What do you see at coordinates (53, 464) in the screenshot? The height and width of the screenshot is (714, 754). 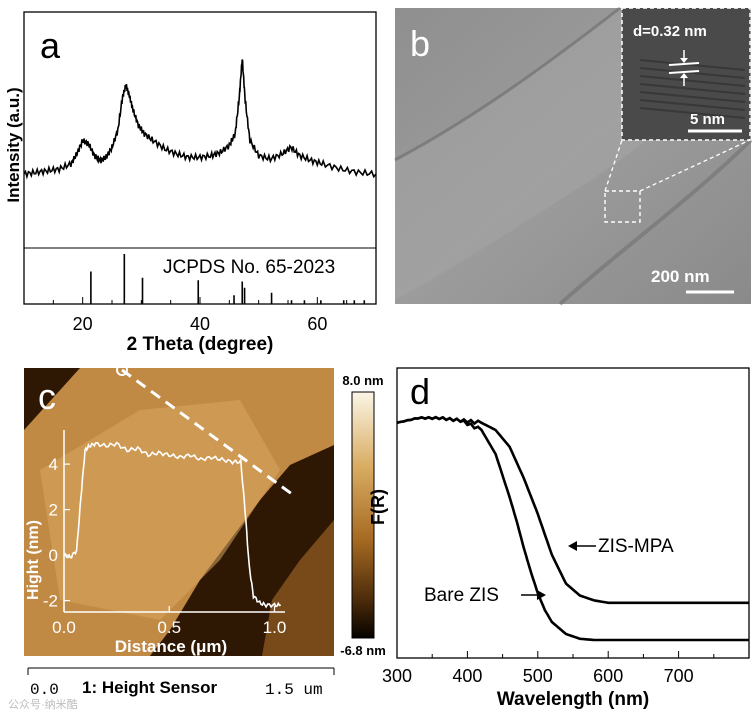 I see `panel-c-y-tick-label: 4` at bounding box center [53, 464].